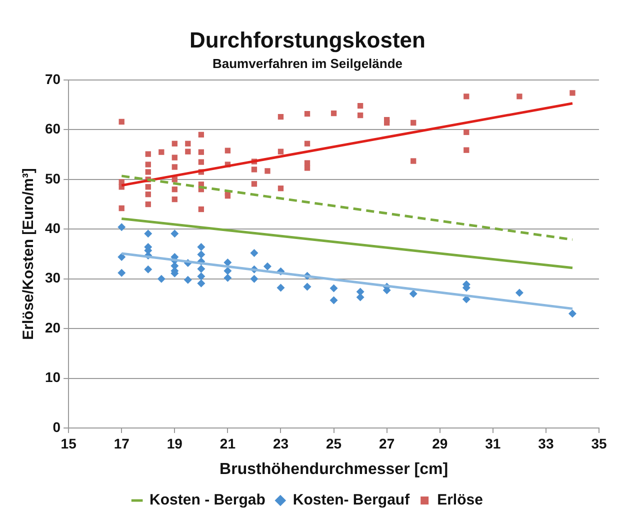 This screenshot has height=530, width=621. I want to click on x-axis-title: Brusthöhendurchmesser [cm], so click(334, 469).